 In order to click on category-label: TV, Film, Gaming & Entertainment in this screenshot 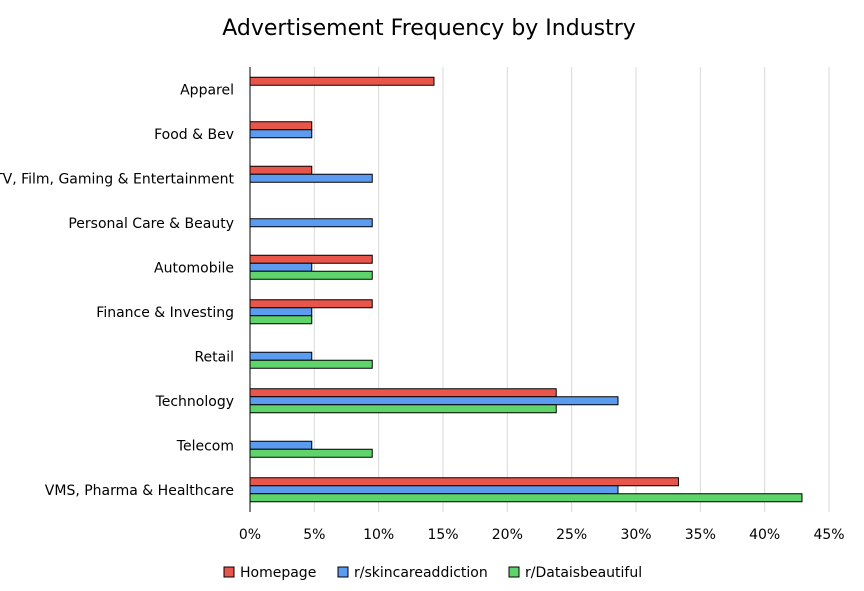, I will do `click(117, 179)`.